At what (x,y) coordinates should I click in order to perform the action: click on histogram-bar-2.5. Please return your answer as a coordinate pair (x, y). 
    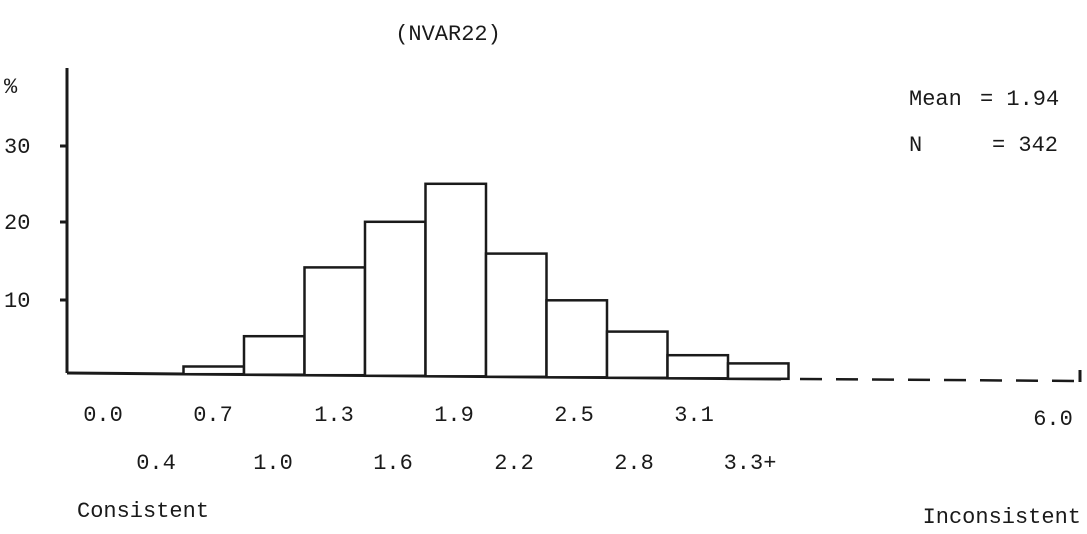
    Looking at the image, I should click on (577, 339).